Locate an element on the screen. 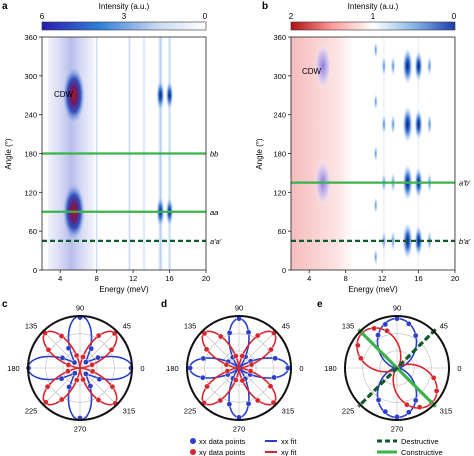  panel-label-a: a is located at coordinates (5, 6).